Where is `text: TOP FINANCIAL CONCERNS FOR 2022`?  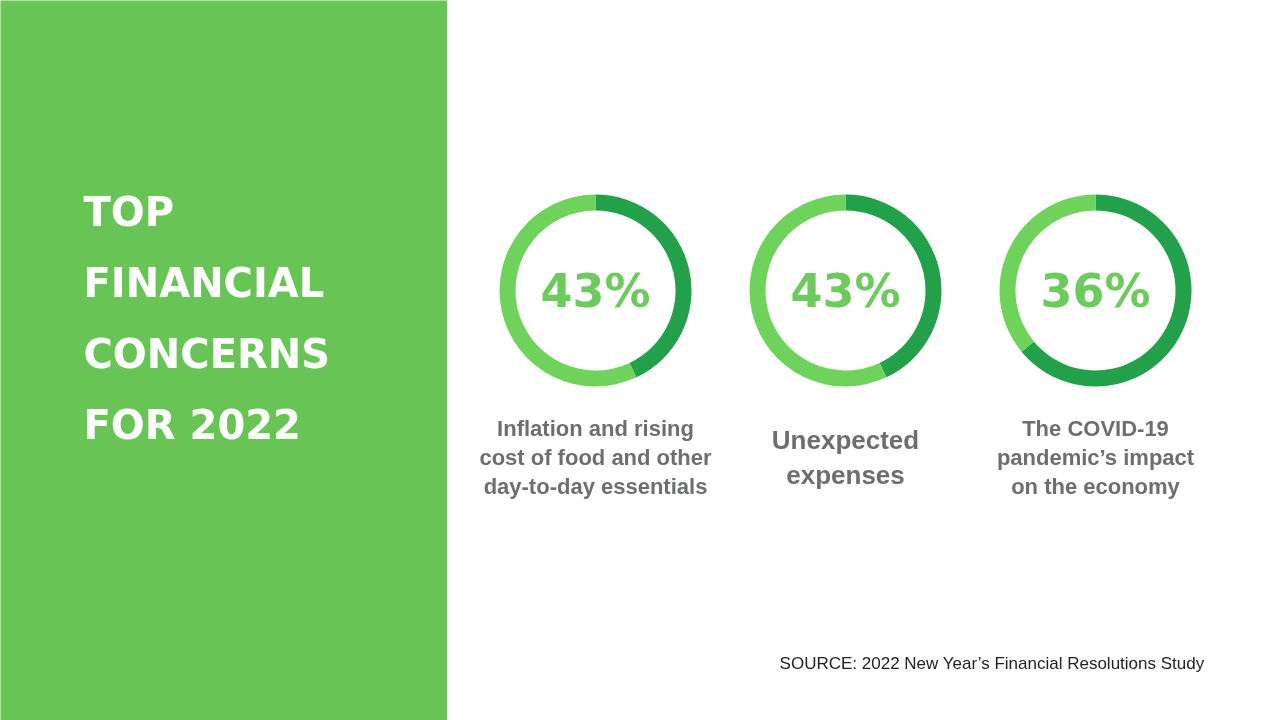
text: TOP FINANCIAL CONCERNS FOR 2022 is located at coordinates (207, 318).